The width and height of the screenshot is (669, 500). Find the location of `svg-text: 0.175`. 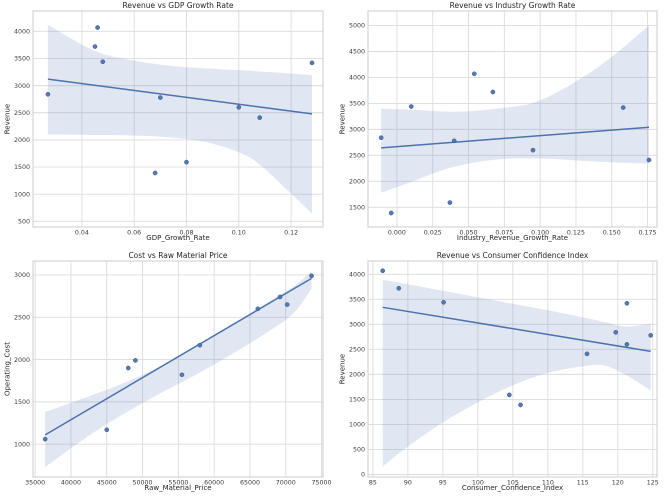

svg-text: 0.175 is located at coordinates (648, 233).